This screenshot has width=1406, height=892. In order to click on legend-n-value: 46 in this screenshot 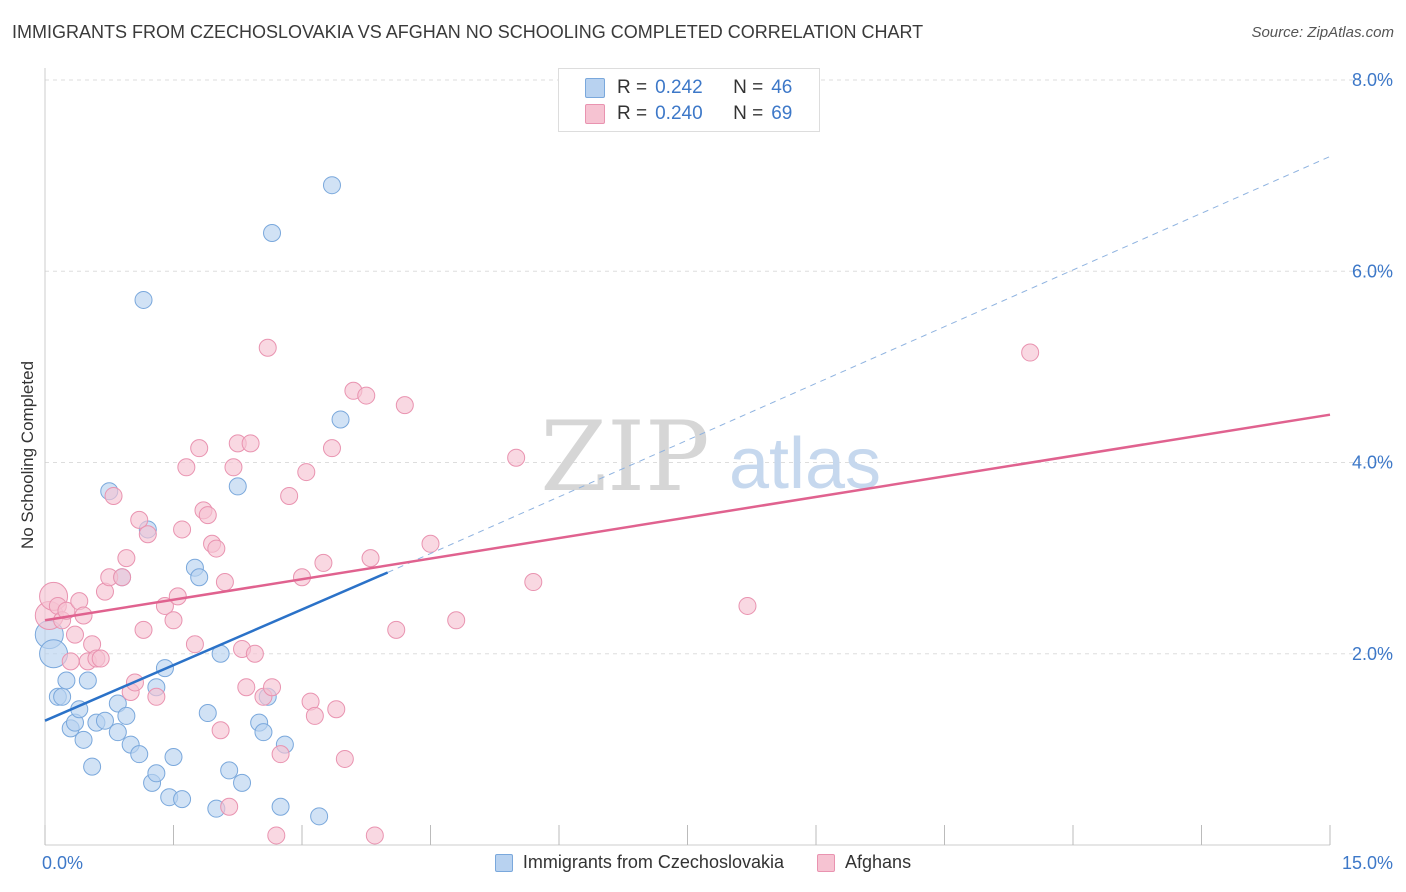, I will do `click(782, 87)`.